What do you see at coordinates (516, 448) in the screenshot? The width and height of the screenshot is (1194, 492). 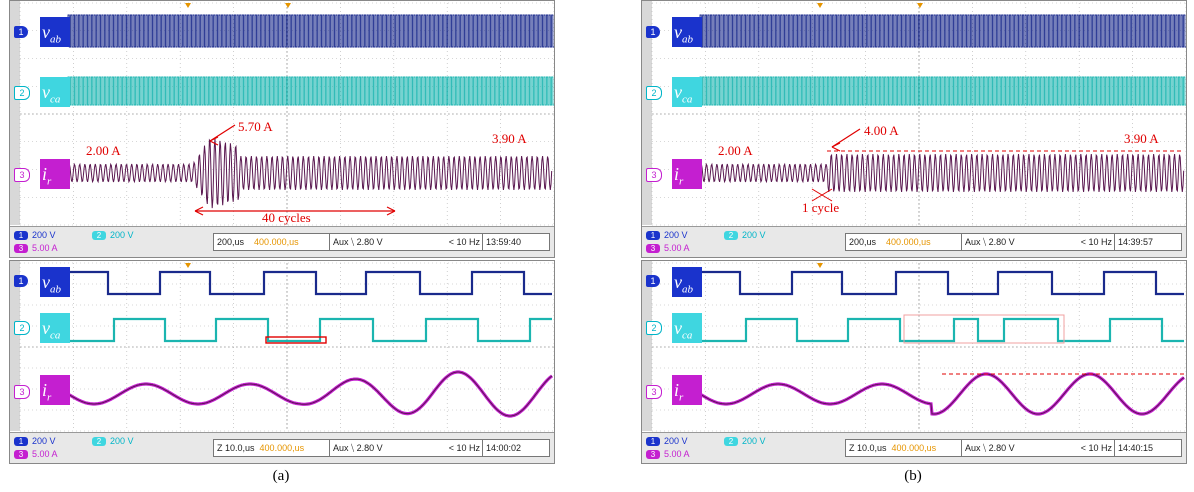 I see `clock-readout: 14:00:02` at bounding box center [516, 448].